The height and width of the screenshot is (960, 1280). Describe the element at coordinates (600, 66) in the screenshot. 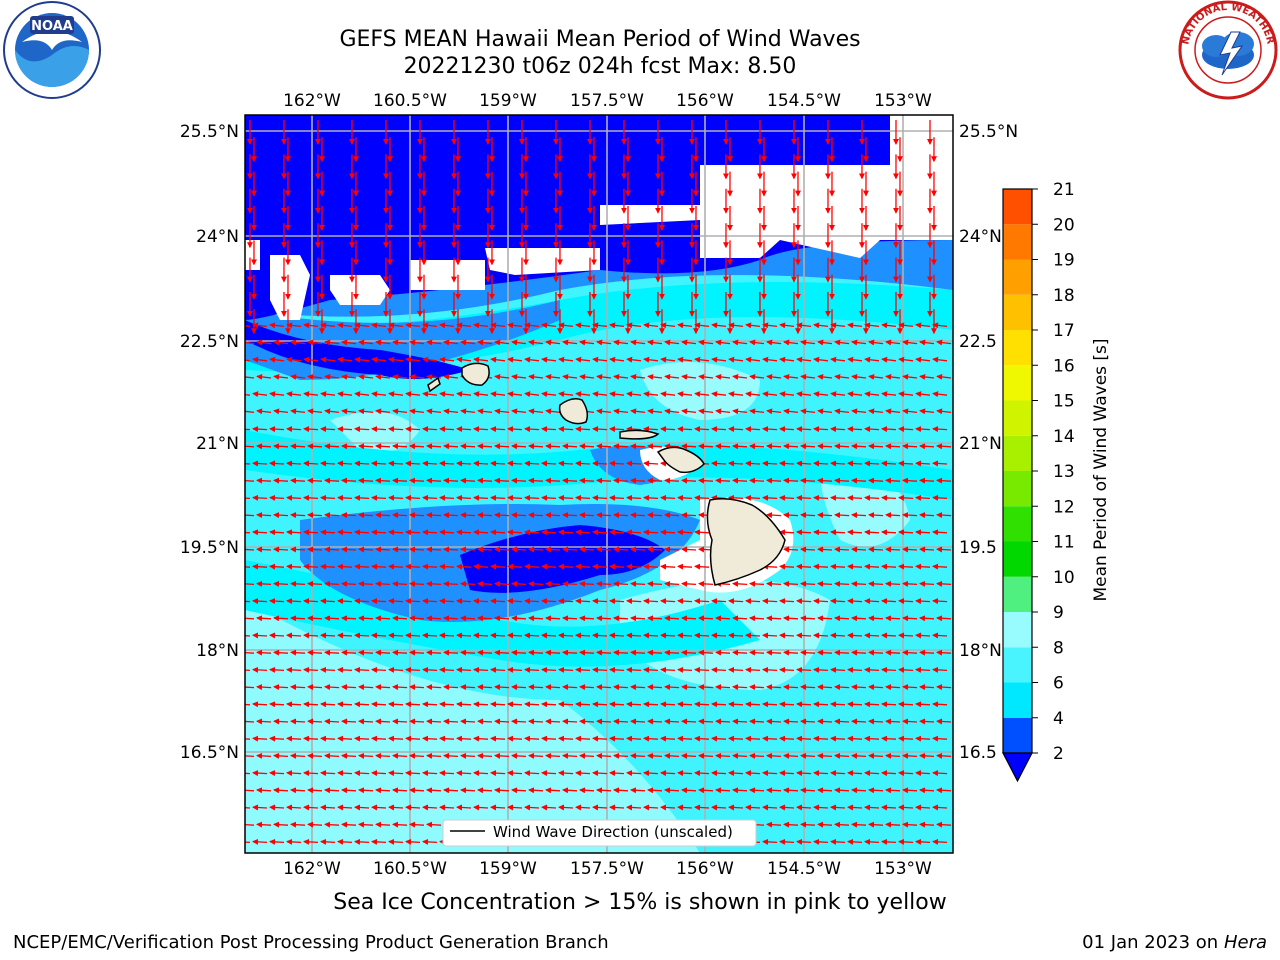

I see `chart-subtitle-forecast: 20221230 t06z 024h fcst Max: 8.50` at that location.